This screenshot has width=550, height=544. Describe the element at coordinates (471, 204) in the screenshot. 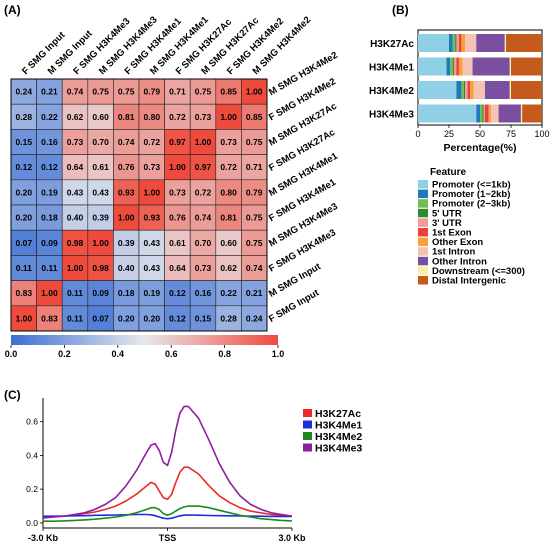

I see `legend-label: Promoter (2−3kb)` at that location.